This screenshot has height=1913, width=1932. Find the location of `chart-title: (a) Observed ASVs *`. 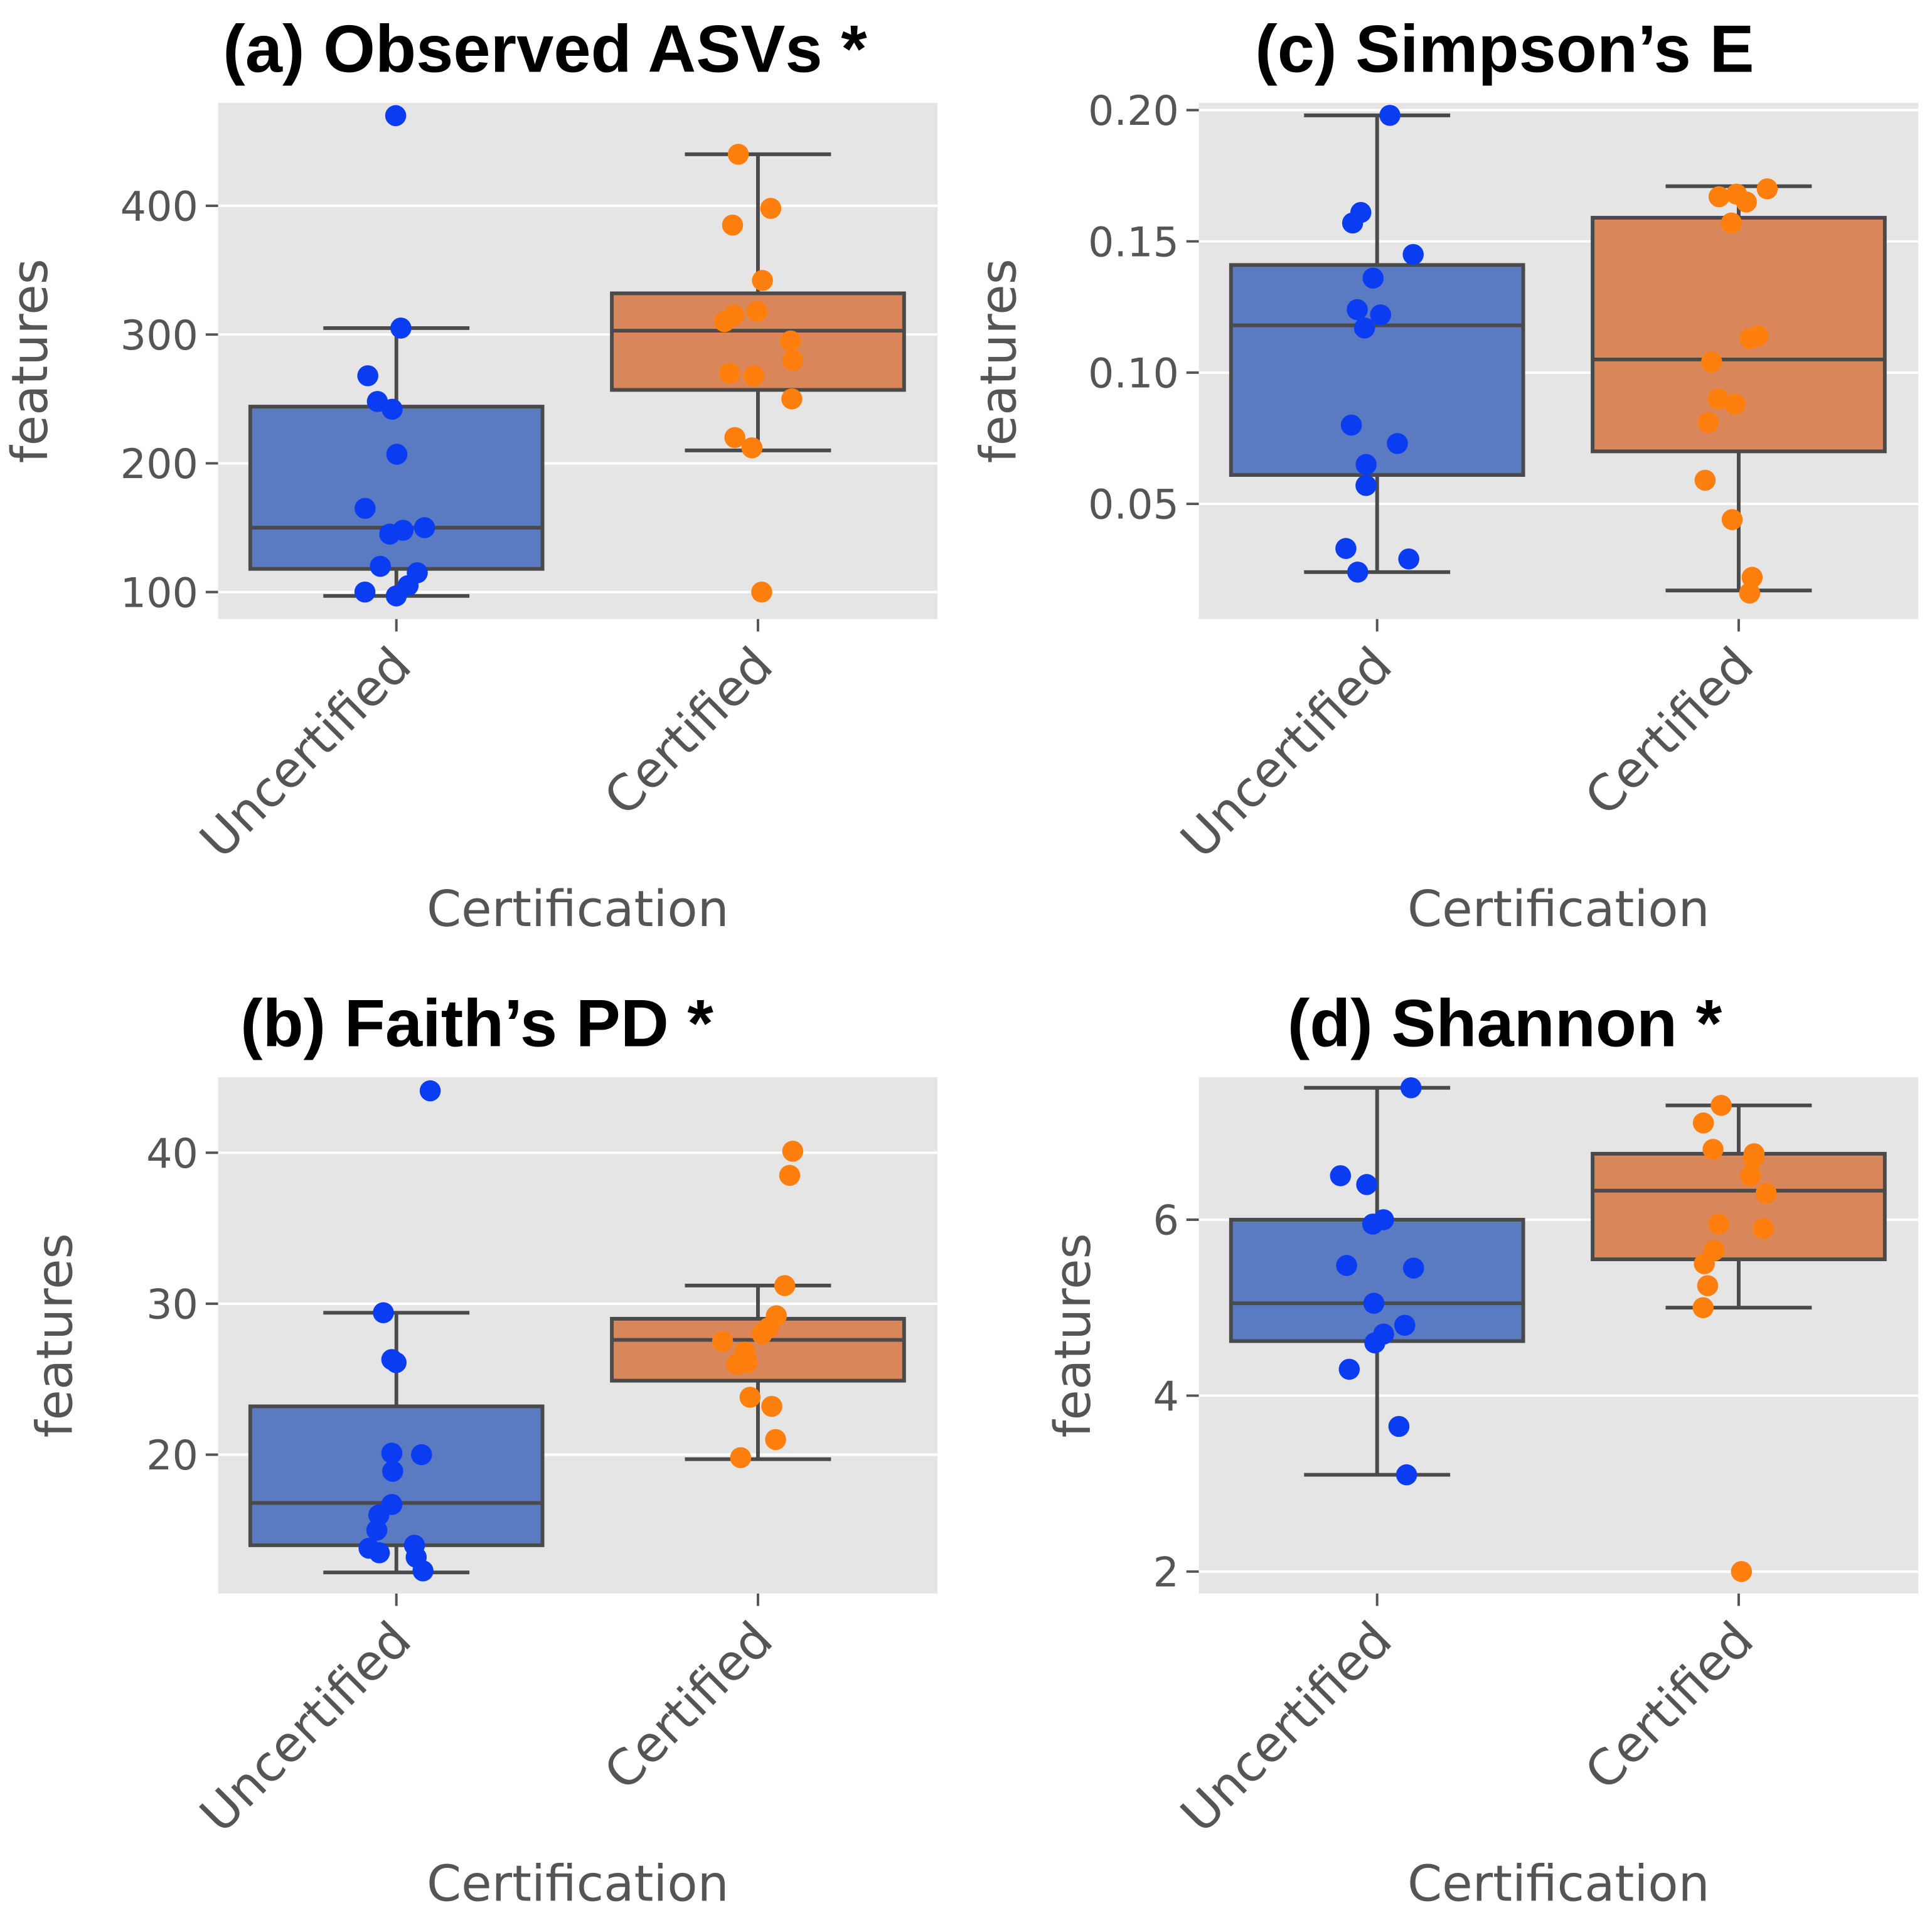

chart-title: (a) Observed ASVs * is located at coordinates (545, 48).